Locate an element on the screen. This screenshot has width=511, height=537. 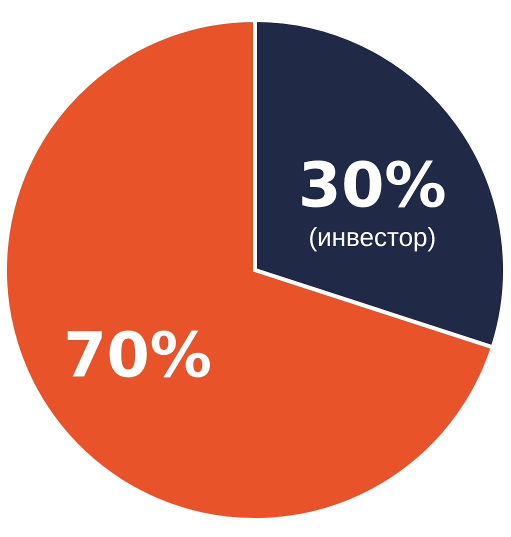
data-label: 30% is located at coordinates (372, 185).